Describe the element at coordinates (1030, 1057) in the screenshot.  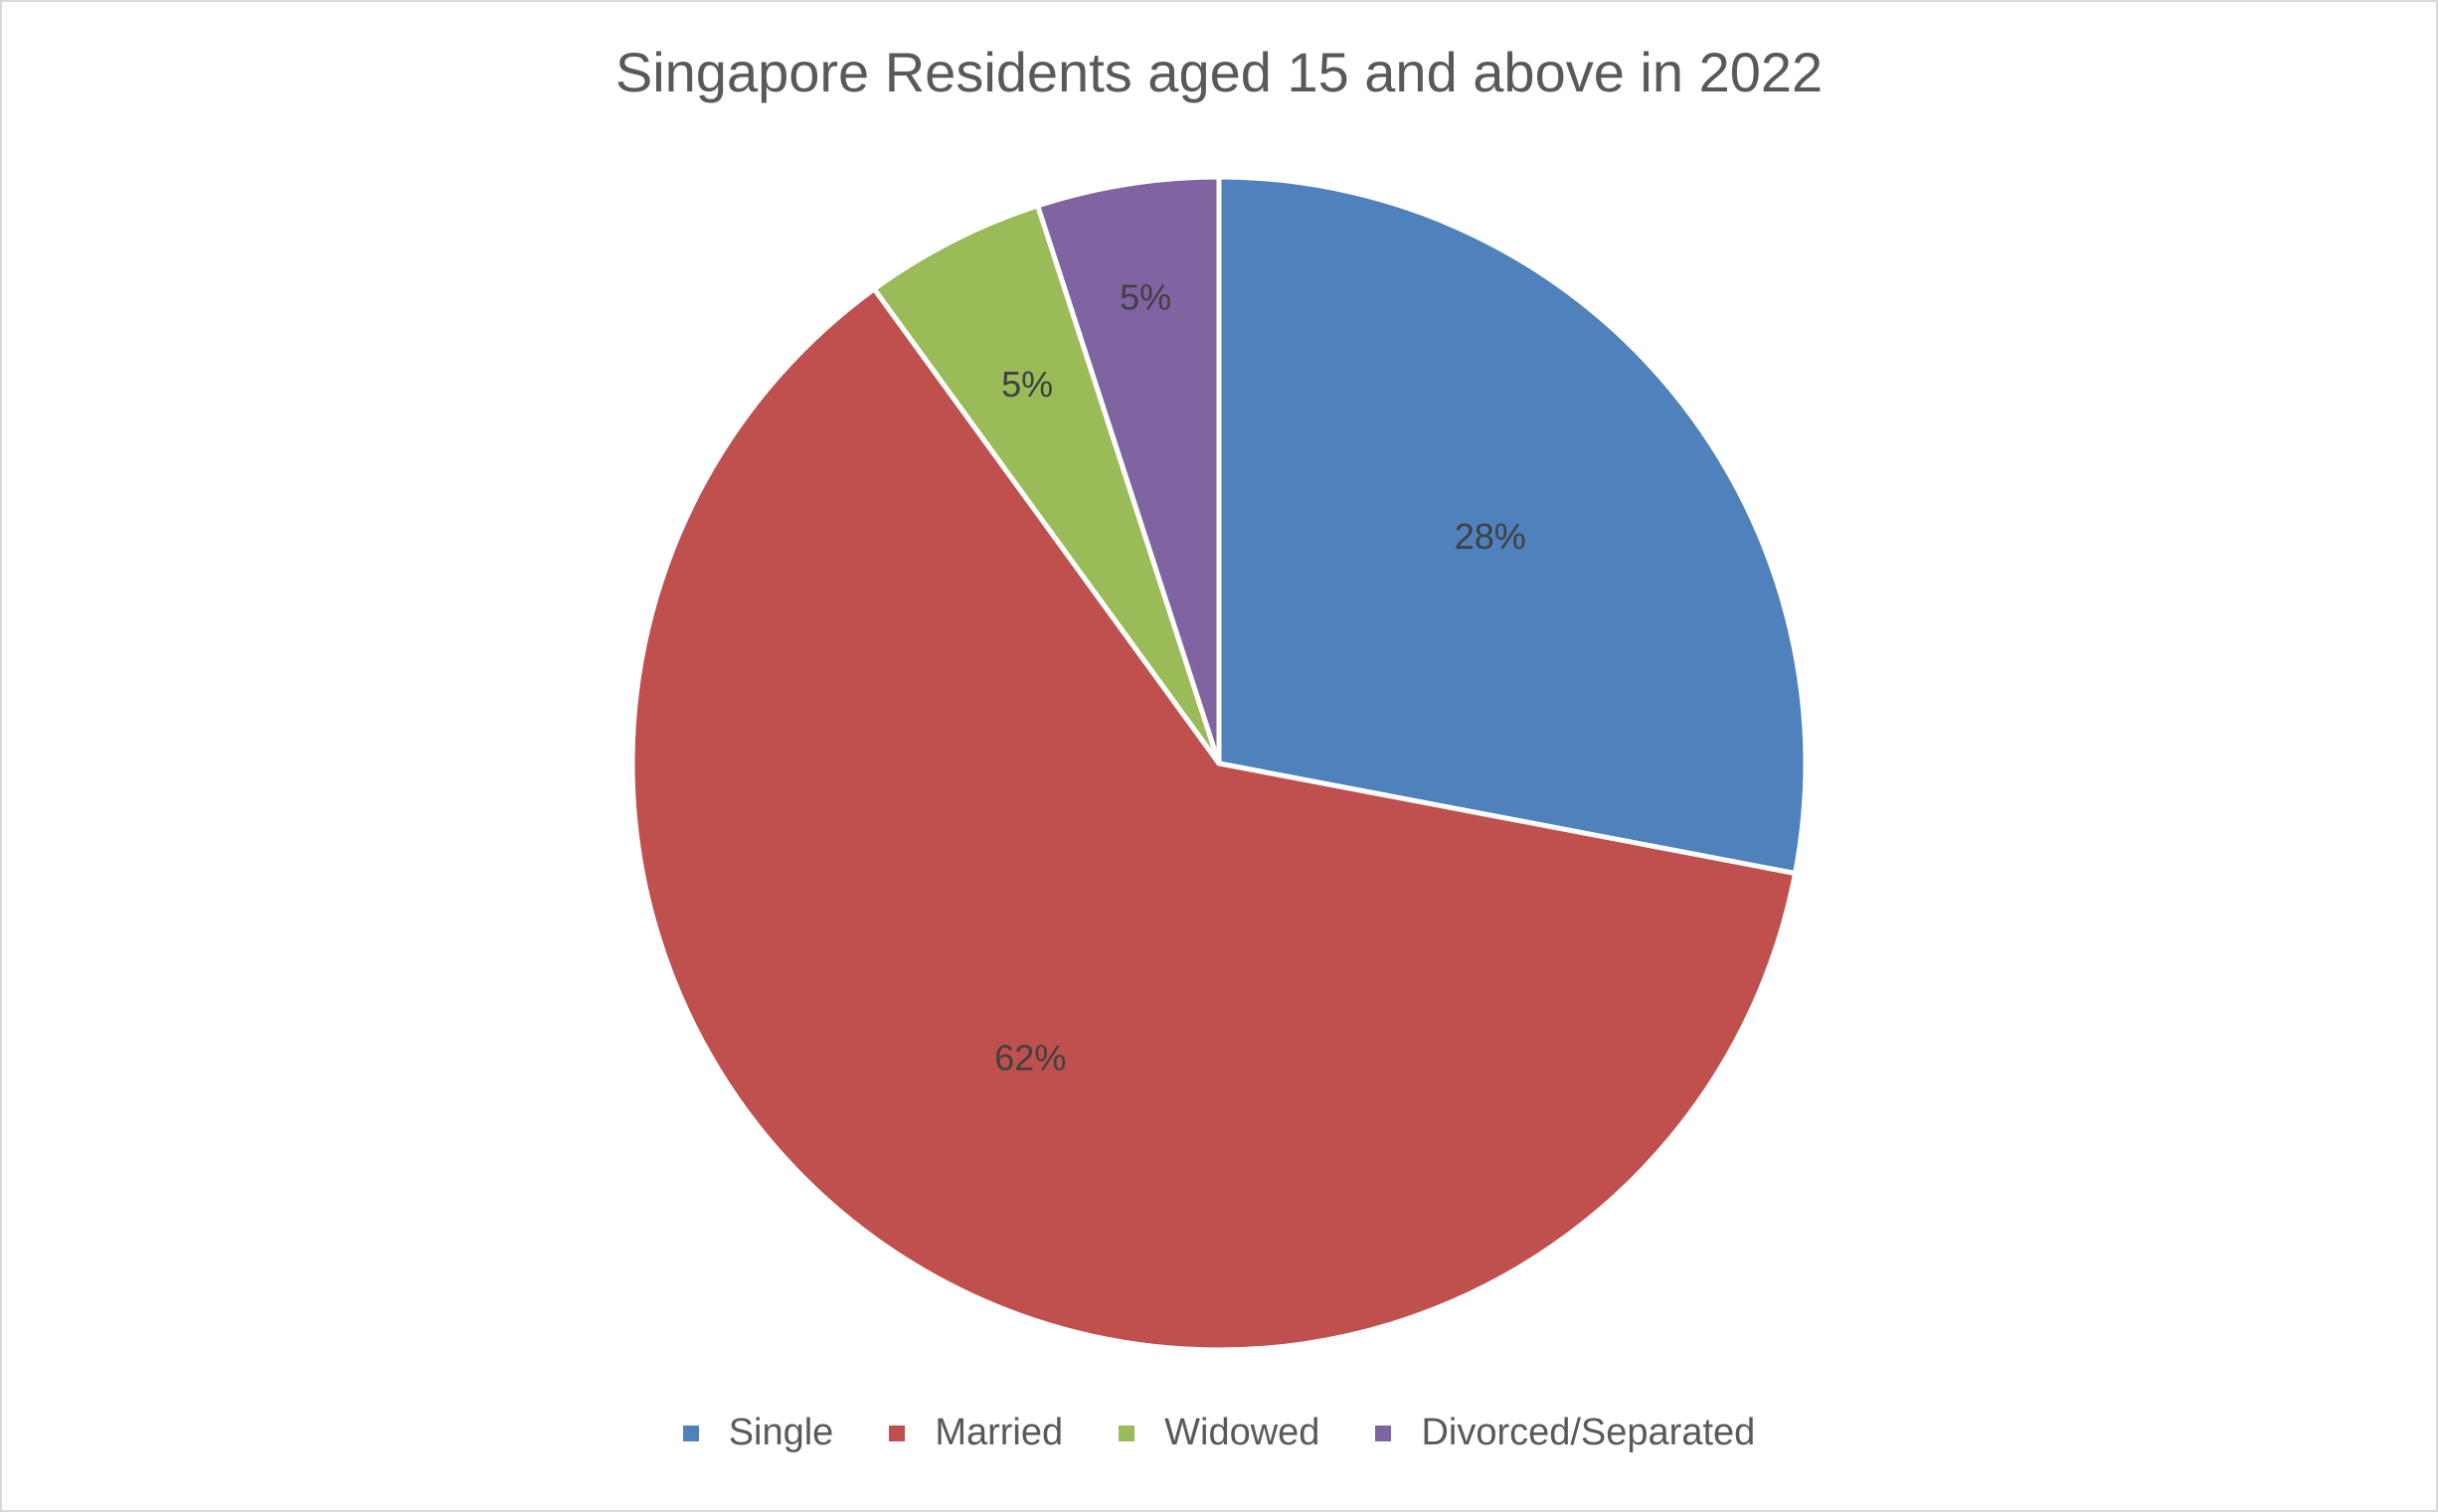
I see `data-label-married: 62%` at that location.